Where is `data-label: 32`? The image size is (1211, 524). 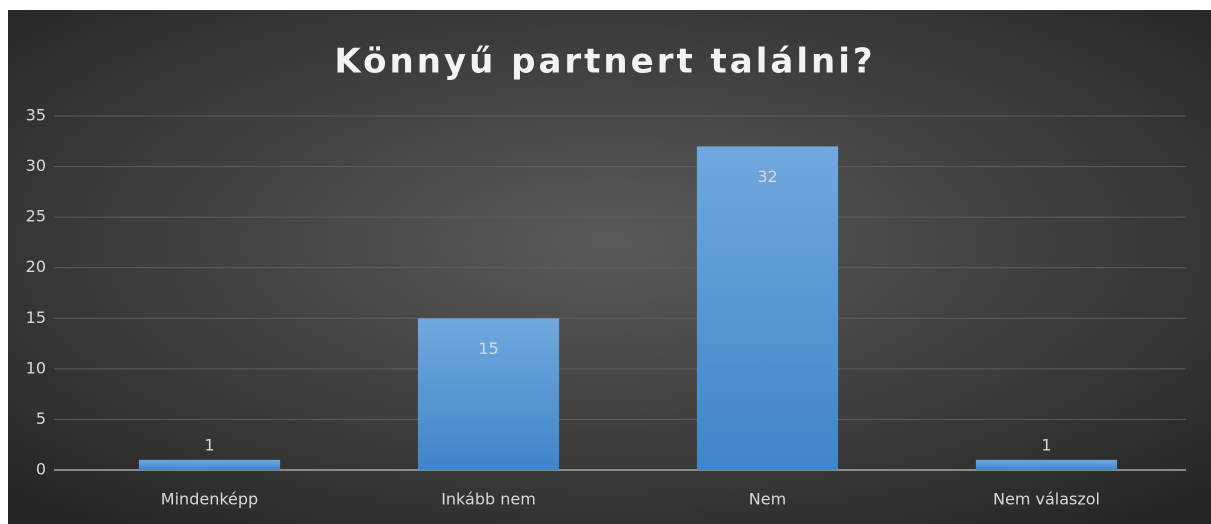
data-label: 32 is located at coordinates (767, 176).